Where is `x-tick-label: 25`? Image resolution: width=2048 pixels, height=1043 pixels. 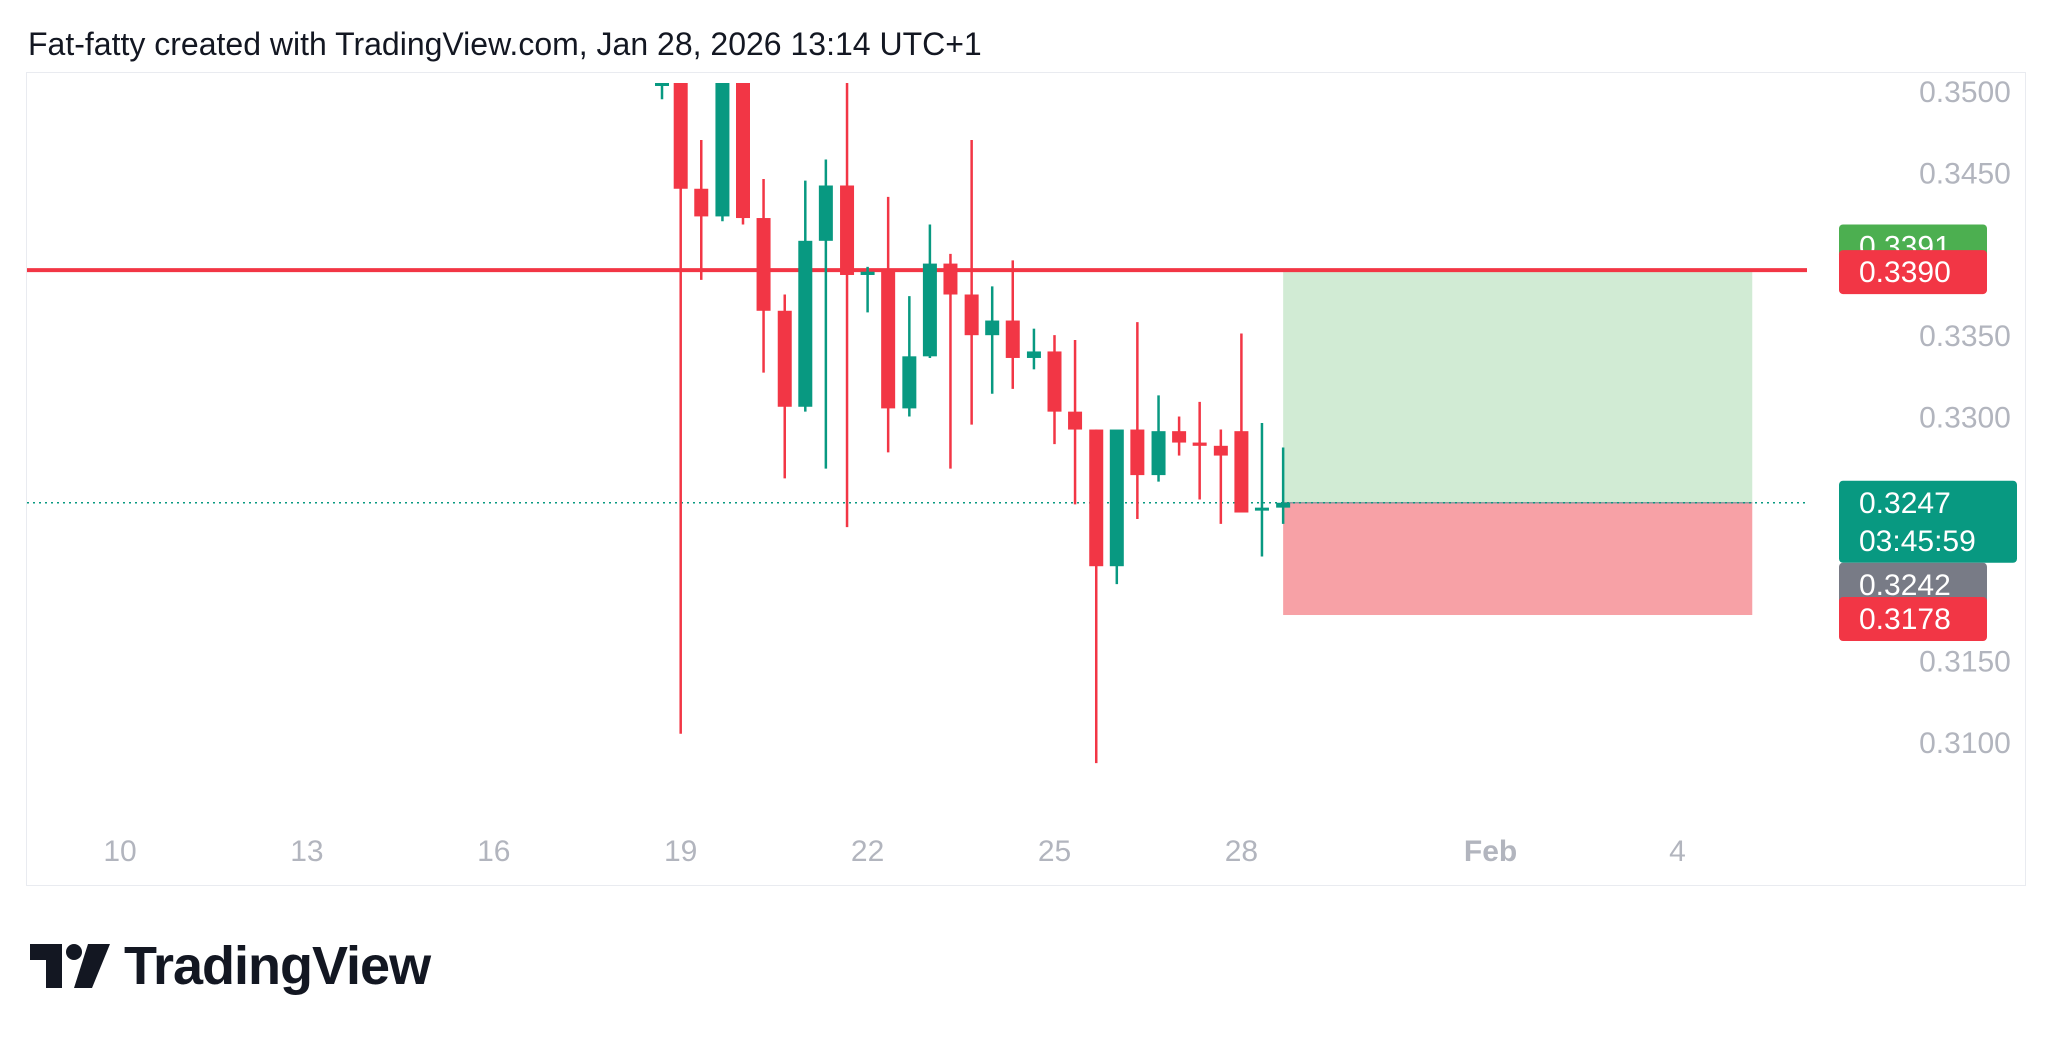 x-tick-label: 25 is located at coordinates (1054, 851).